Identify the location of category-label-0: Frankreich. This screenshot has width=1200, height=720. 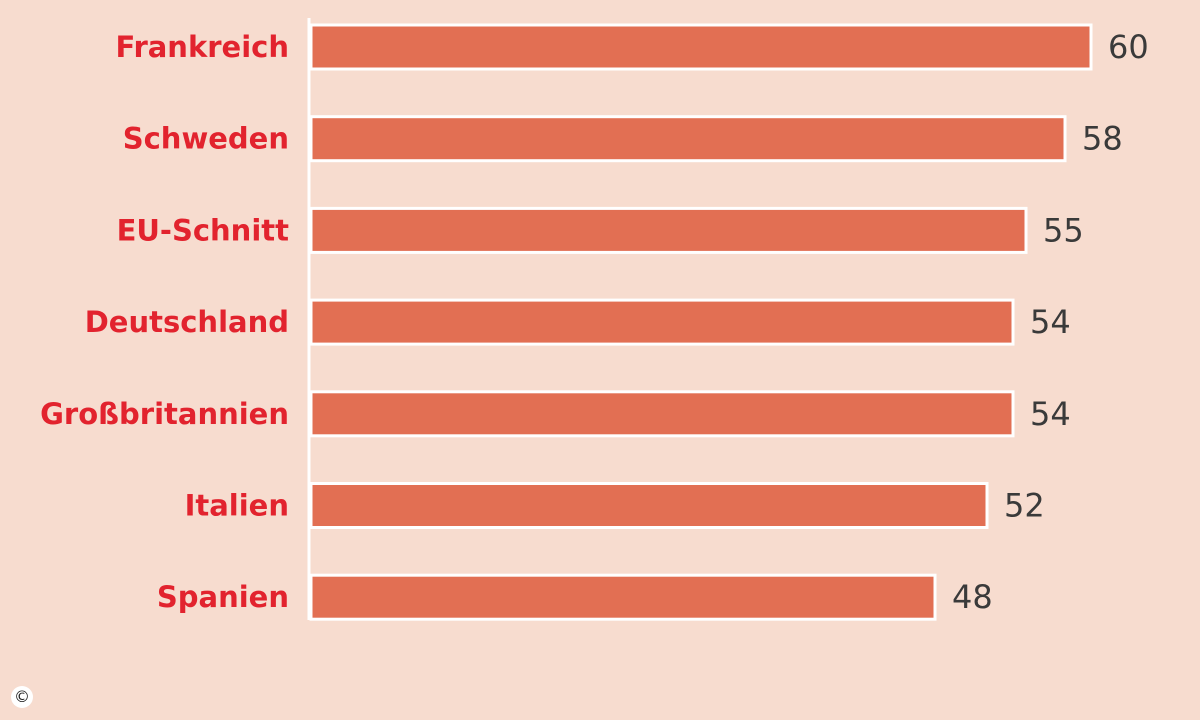
(202, 47).